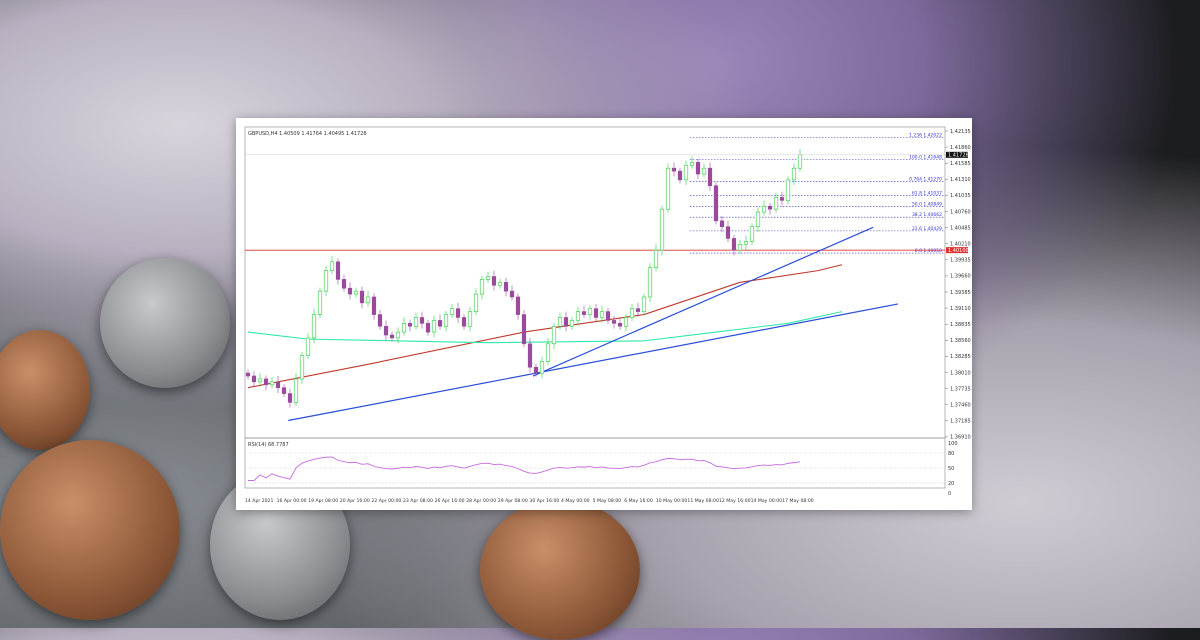  I want to click on x-tick-label: 19 Apr 08:00, so click(323, 501).